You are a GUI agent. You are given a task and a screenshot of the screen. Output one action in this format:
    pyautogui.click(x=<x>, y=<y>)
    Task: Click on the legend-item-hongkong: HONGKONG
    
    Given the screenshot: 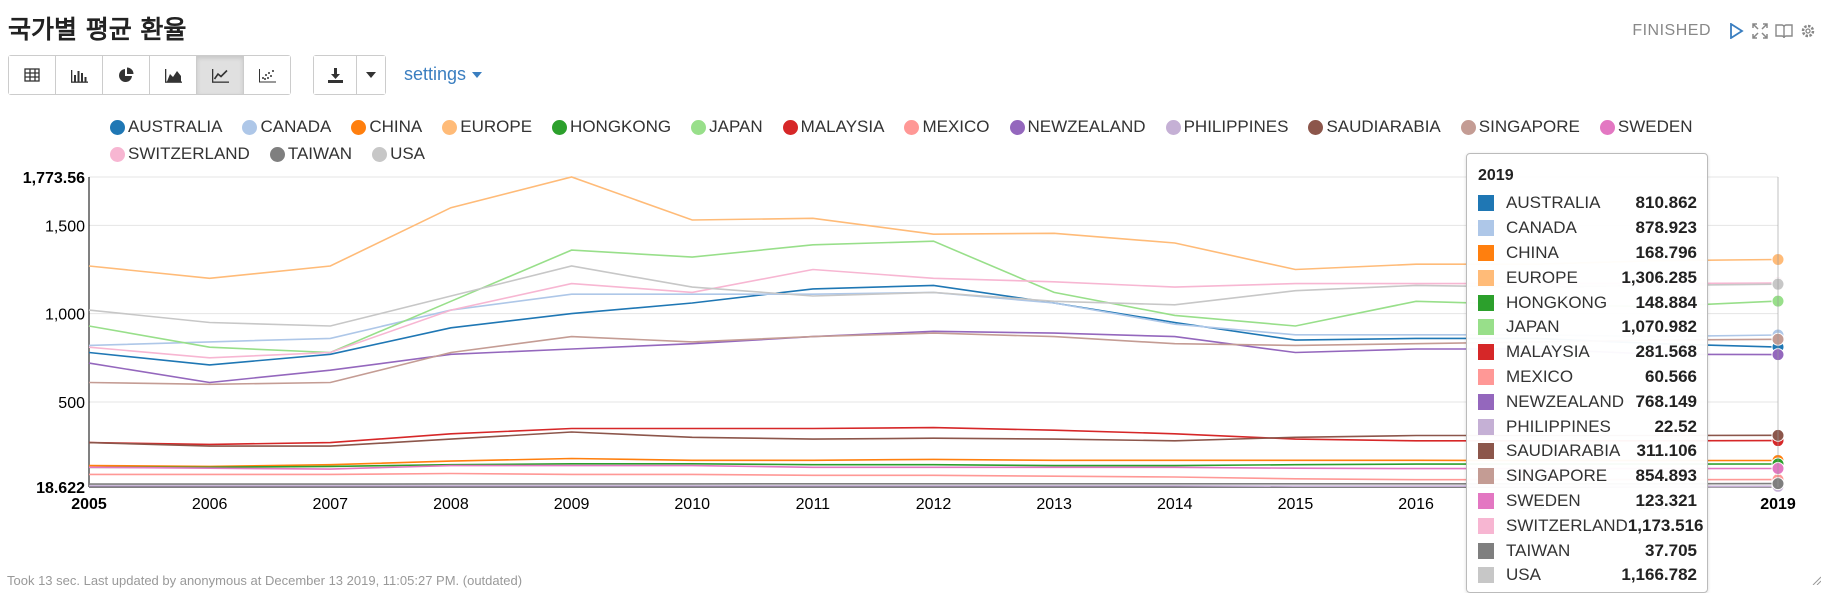 What is the action you would take?
    pyautogui.click(x=611, y=126)
    